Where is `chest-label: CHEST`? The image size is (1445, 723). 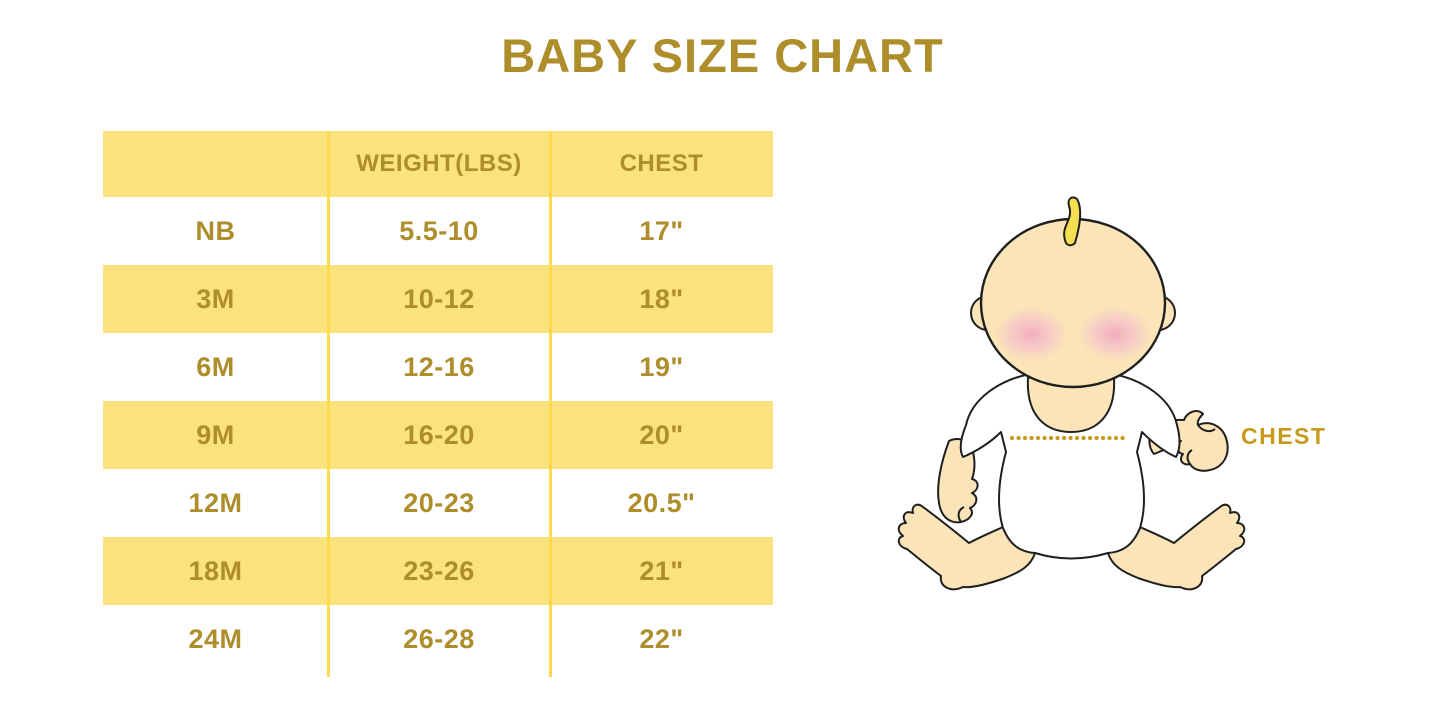 chest-label: CHEST is located at coordinates (1284, 436).